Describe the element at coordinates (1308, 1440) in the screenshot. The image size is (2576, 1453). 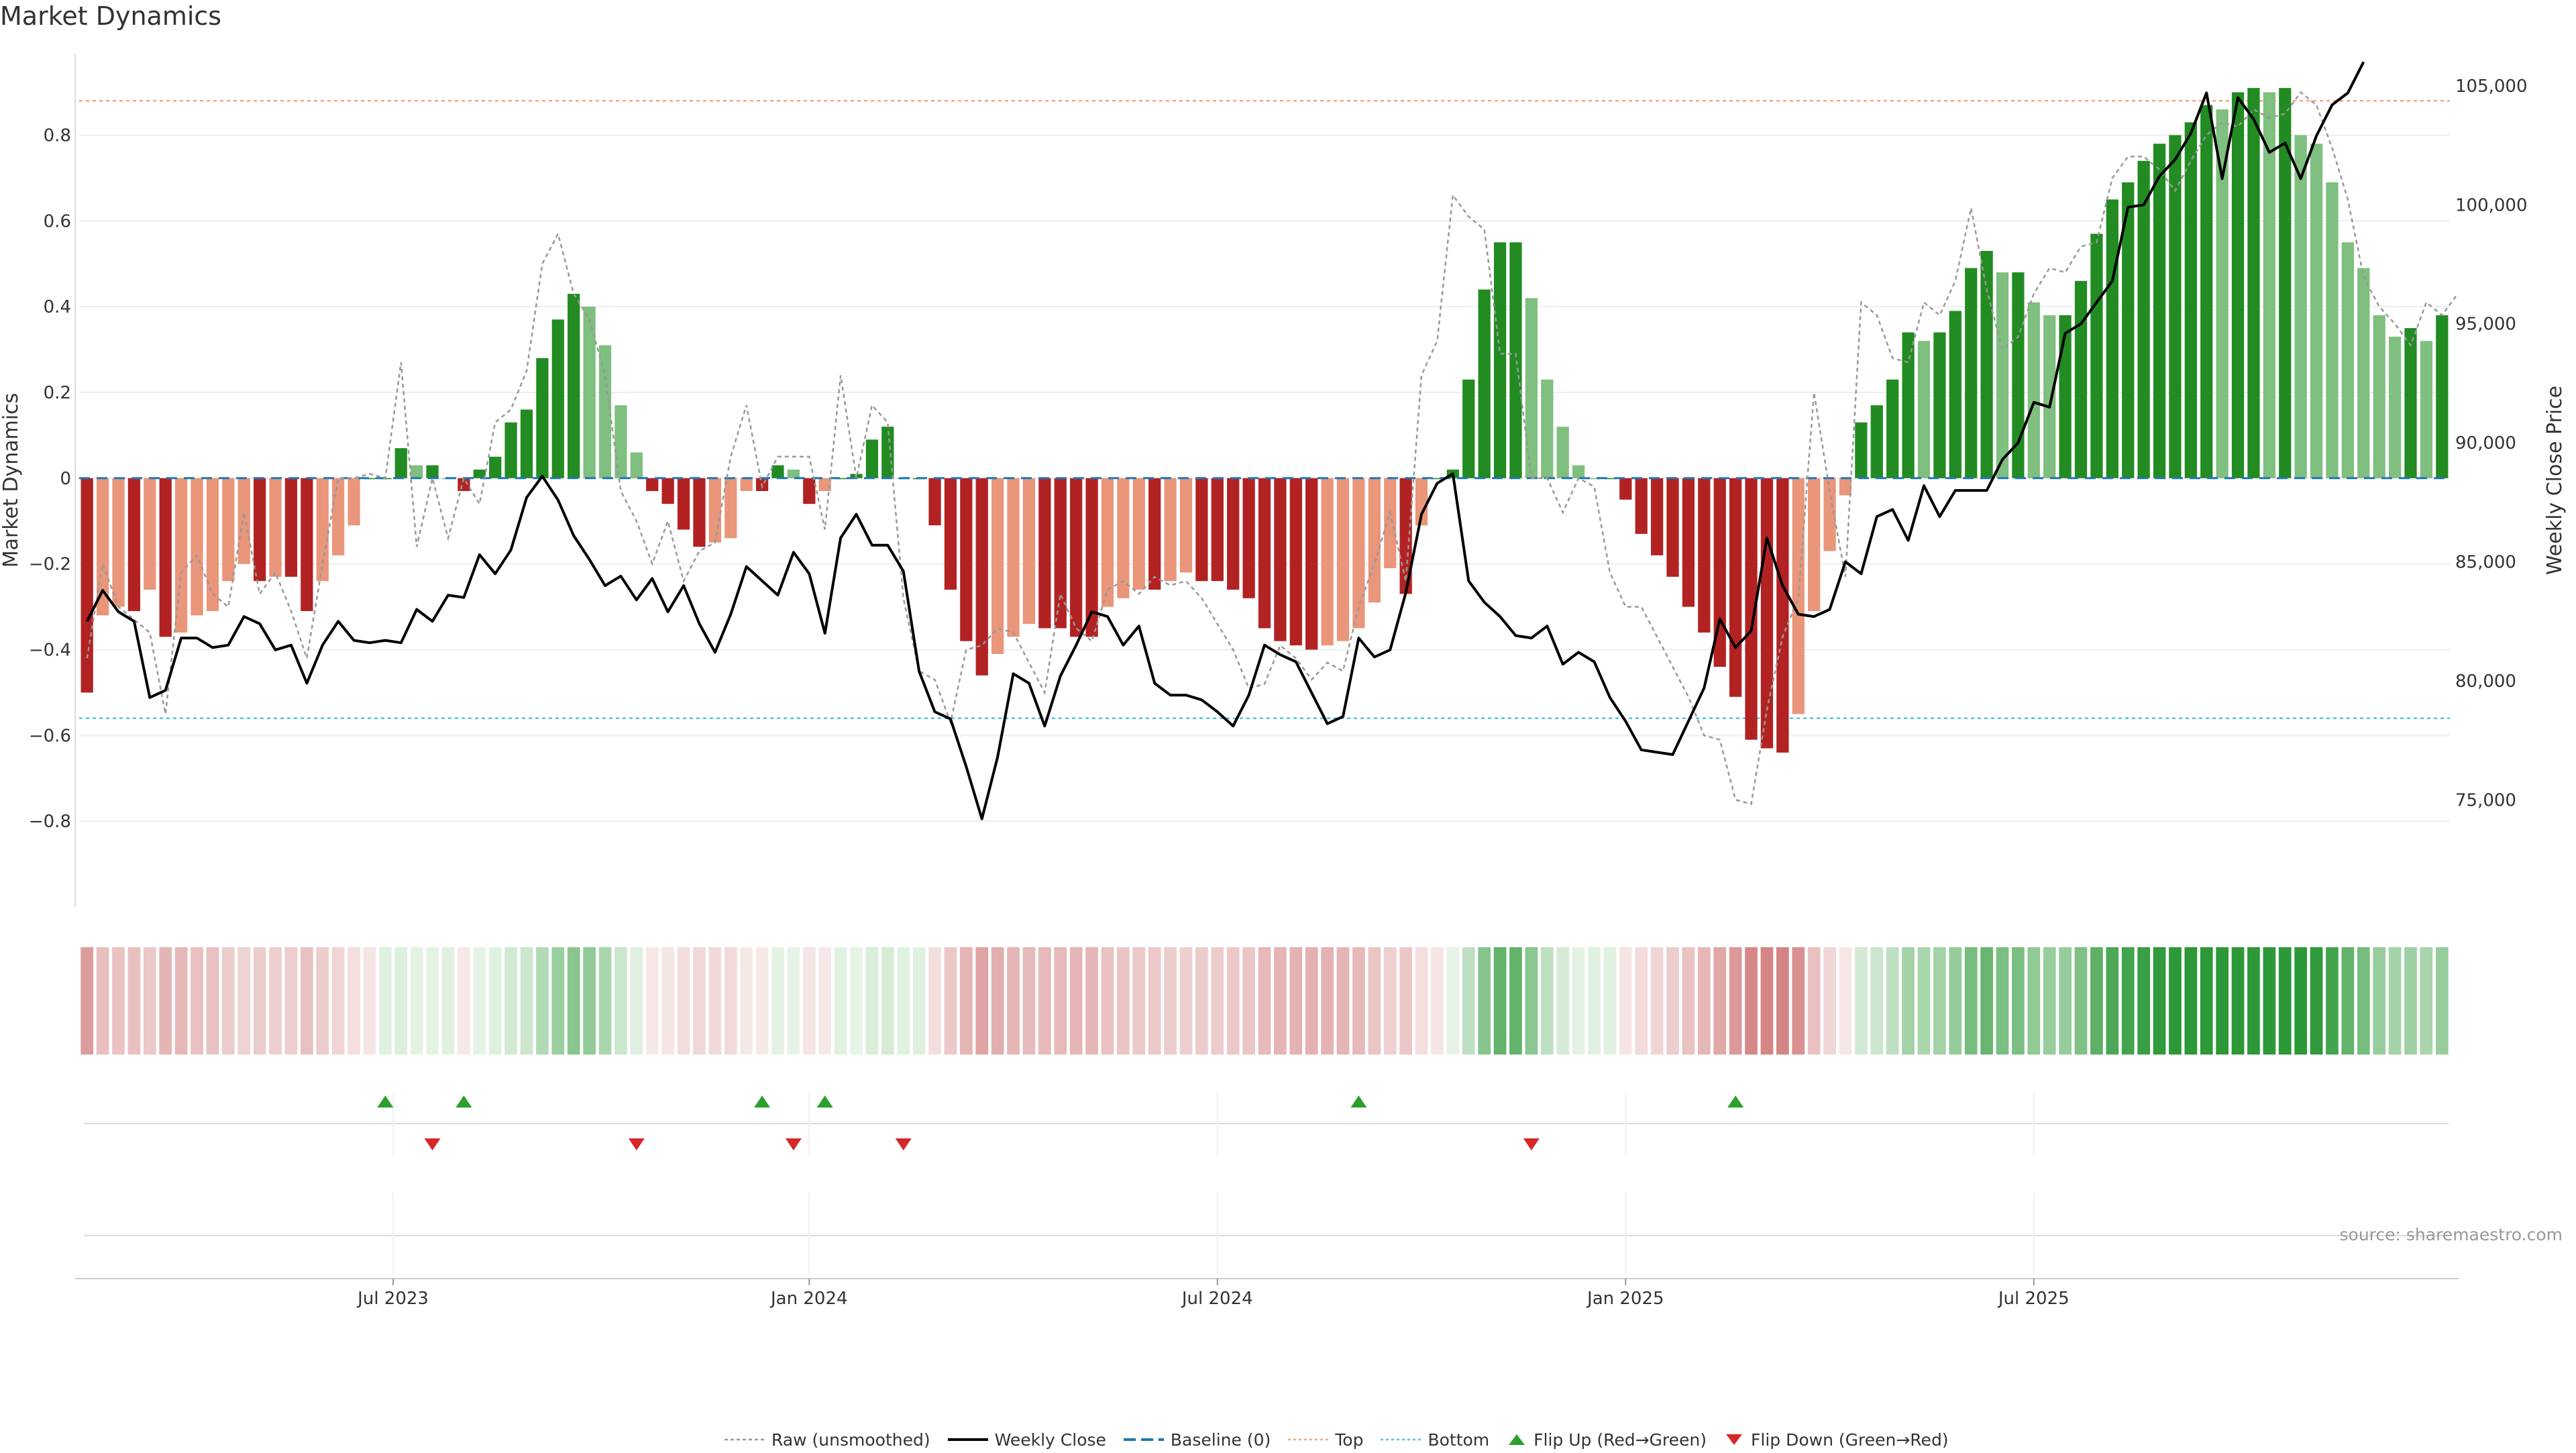
I see `top-line-swatch` at that location.